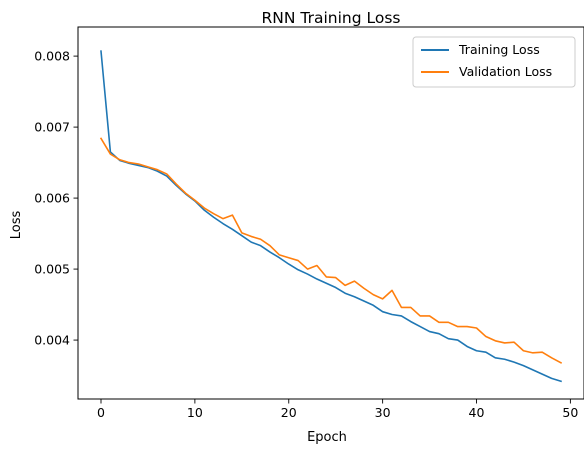  Describe the element at coordinates (499, 49) in the screenshot. I see `legend-label-training-loss: Training Loss` at that location.